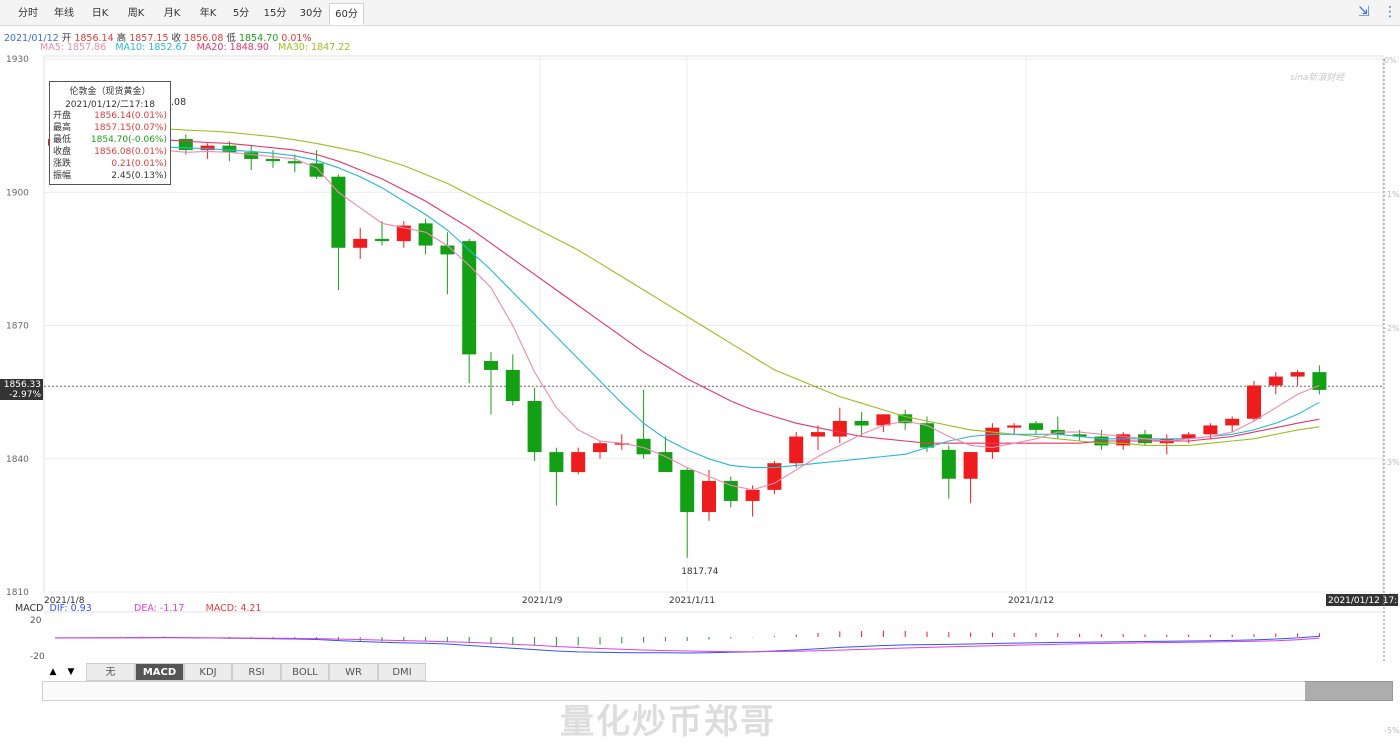 The width and height of the screenshot is (1400, 751). Describe the element at coordinates (692, 601) in the screenshot. I see `x-date-label: 2021/1/11` at that location.